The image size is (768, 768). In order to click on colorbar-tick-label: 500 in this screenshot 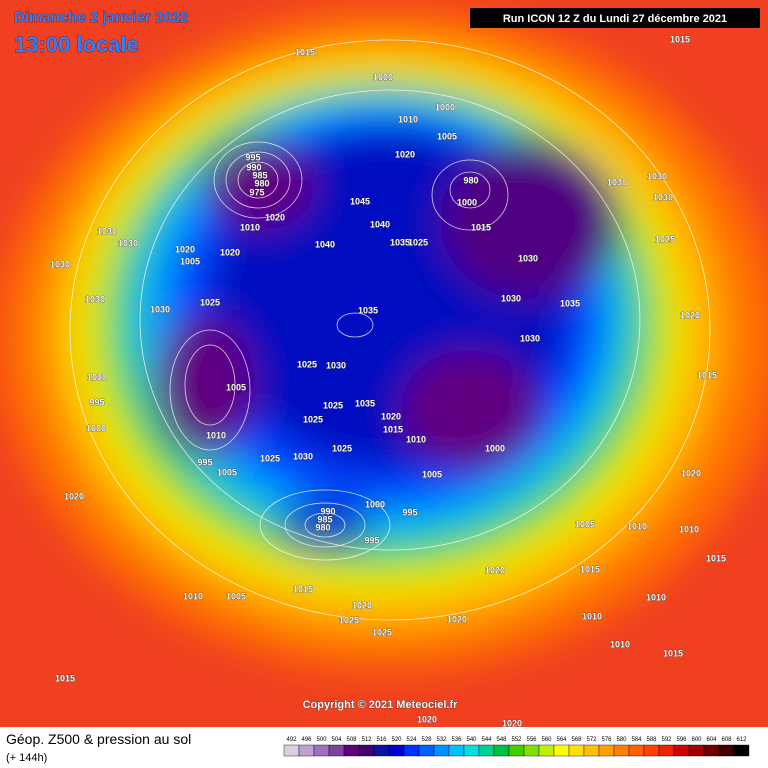, I will do `click(321, 740)`.